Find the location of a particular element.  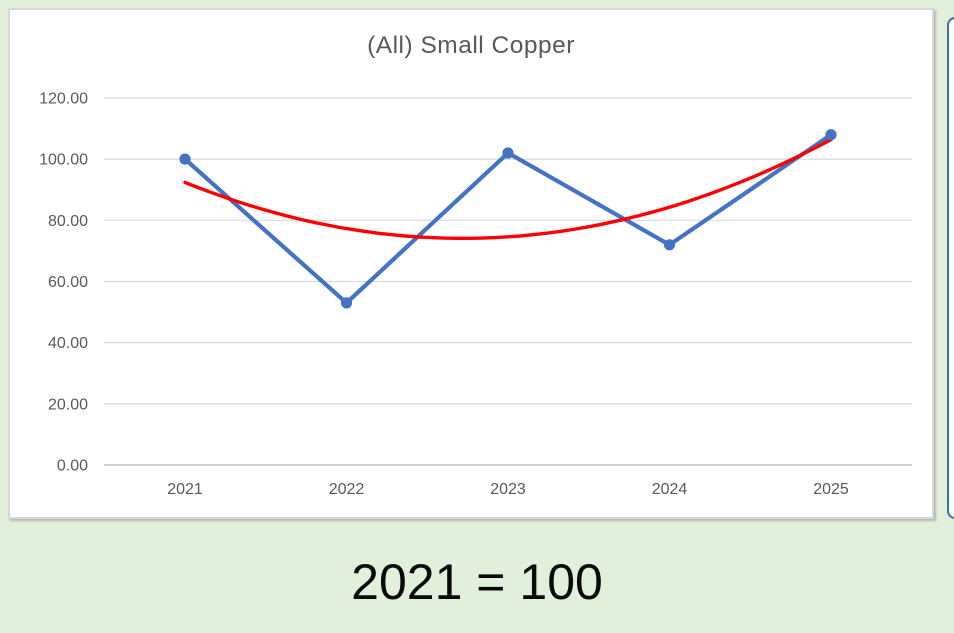

x-tick-label: 2021 is located at coordinates (185, 489).